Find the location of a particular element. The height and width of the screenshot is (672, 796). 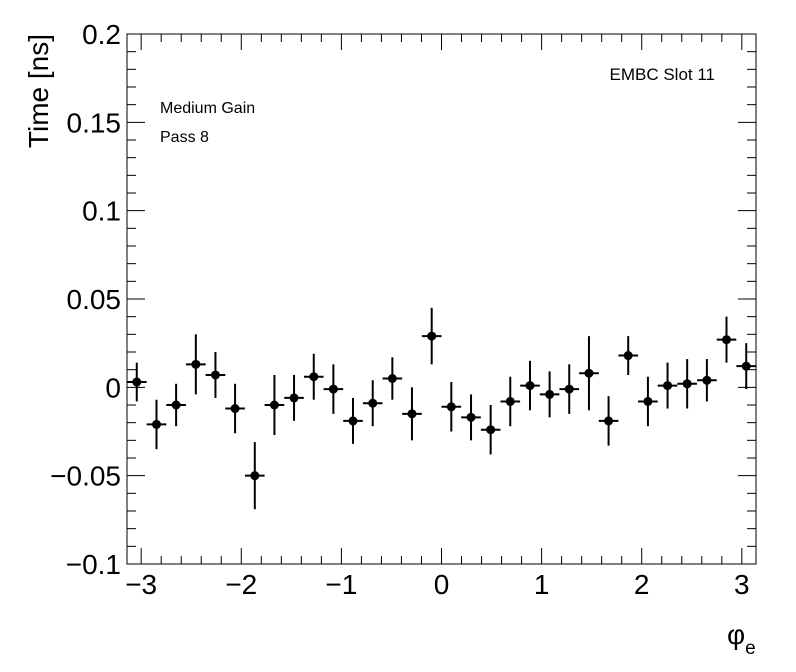

y-axis-label: Time [ns] is located at coordinates (38, 91).